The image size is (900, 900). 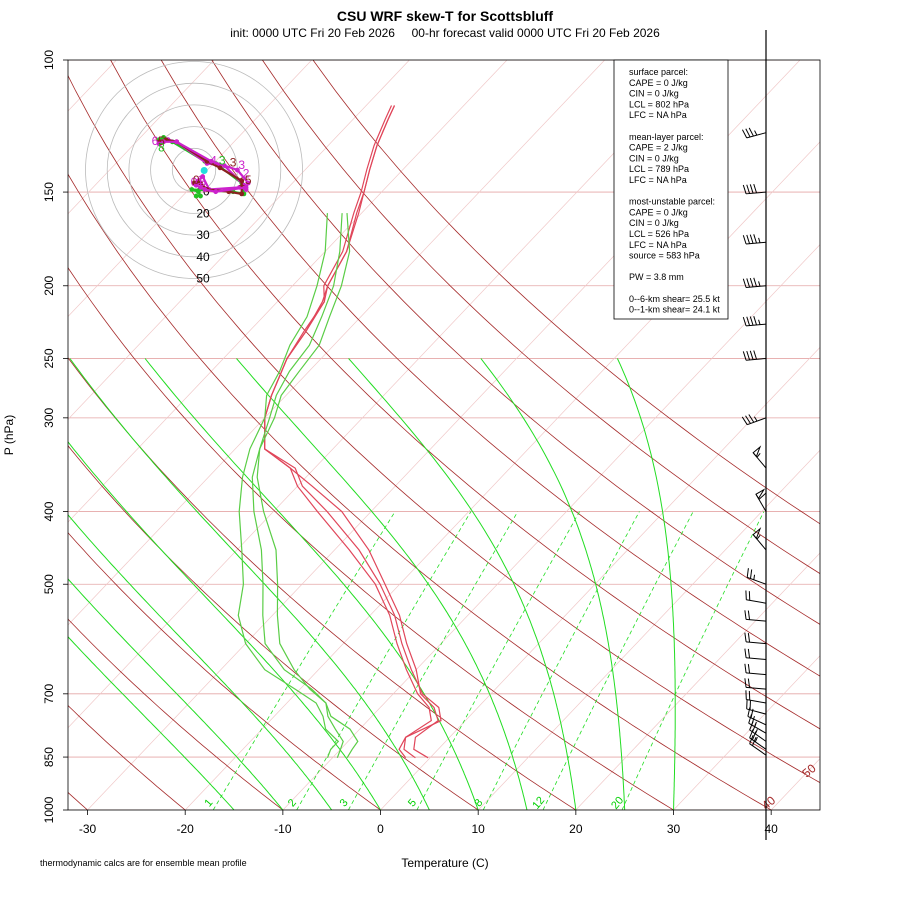 What do you see at coordinates (666, 137) in the screenshot?
I see `parcel-info-line: mean-layer parcel:` at bounding box center [666, 137].